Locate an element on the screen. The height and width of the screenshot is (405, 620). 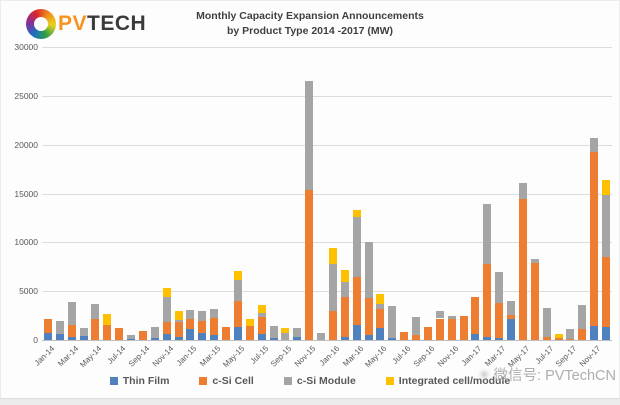
bottom-strip is located at coordinates (310, 401).